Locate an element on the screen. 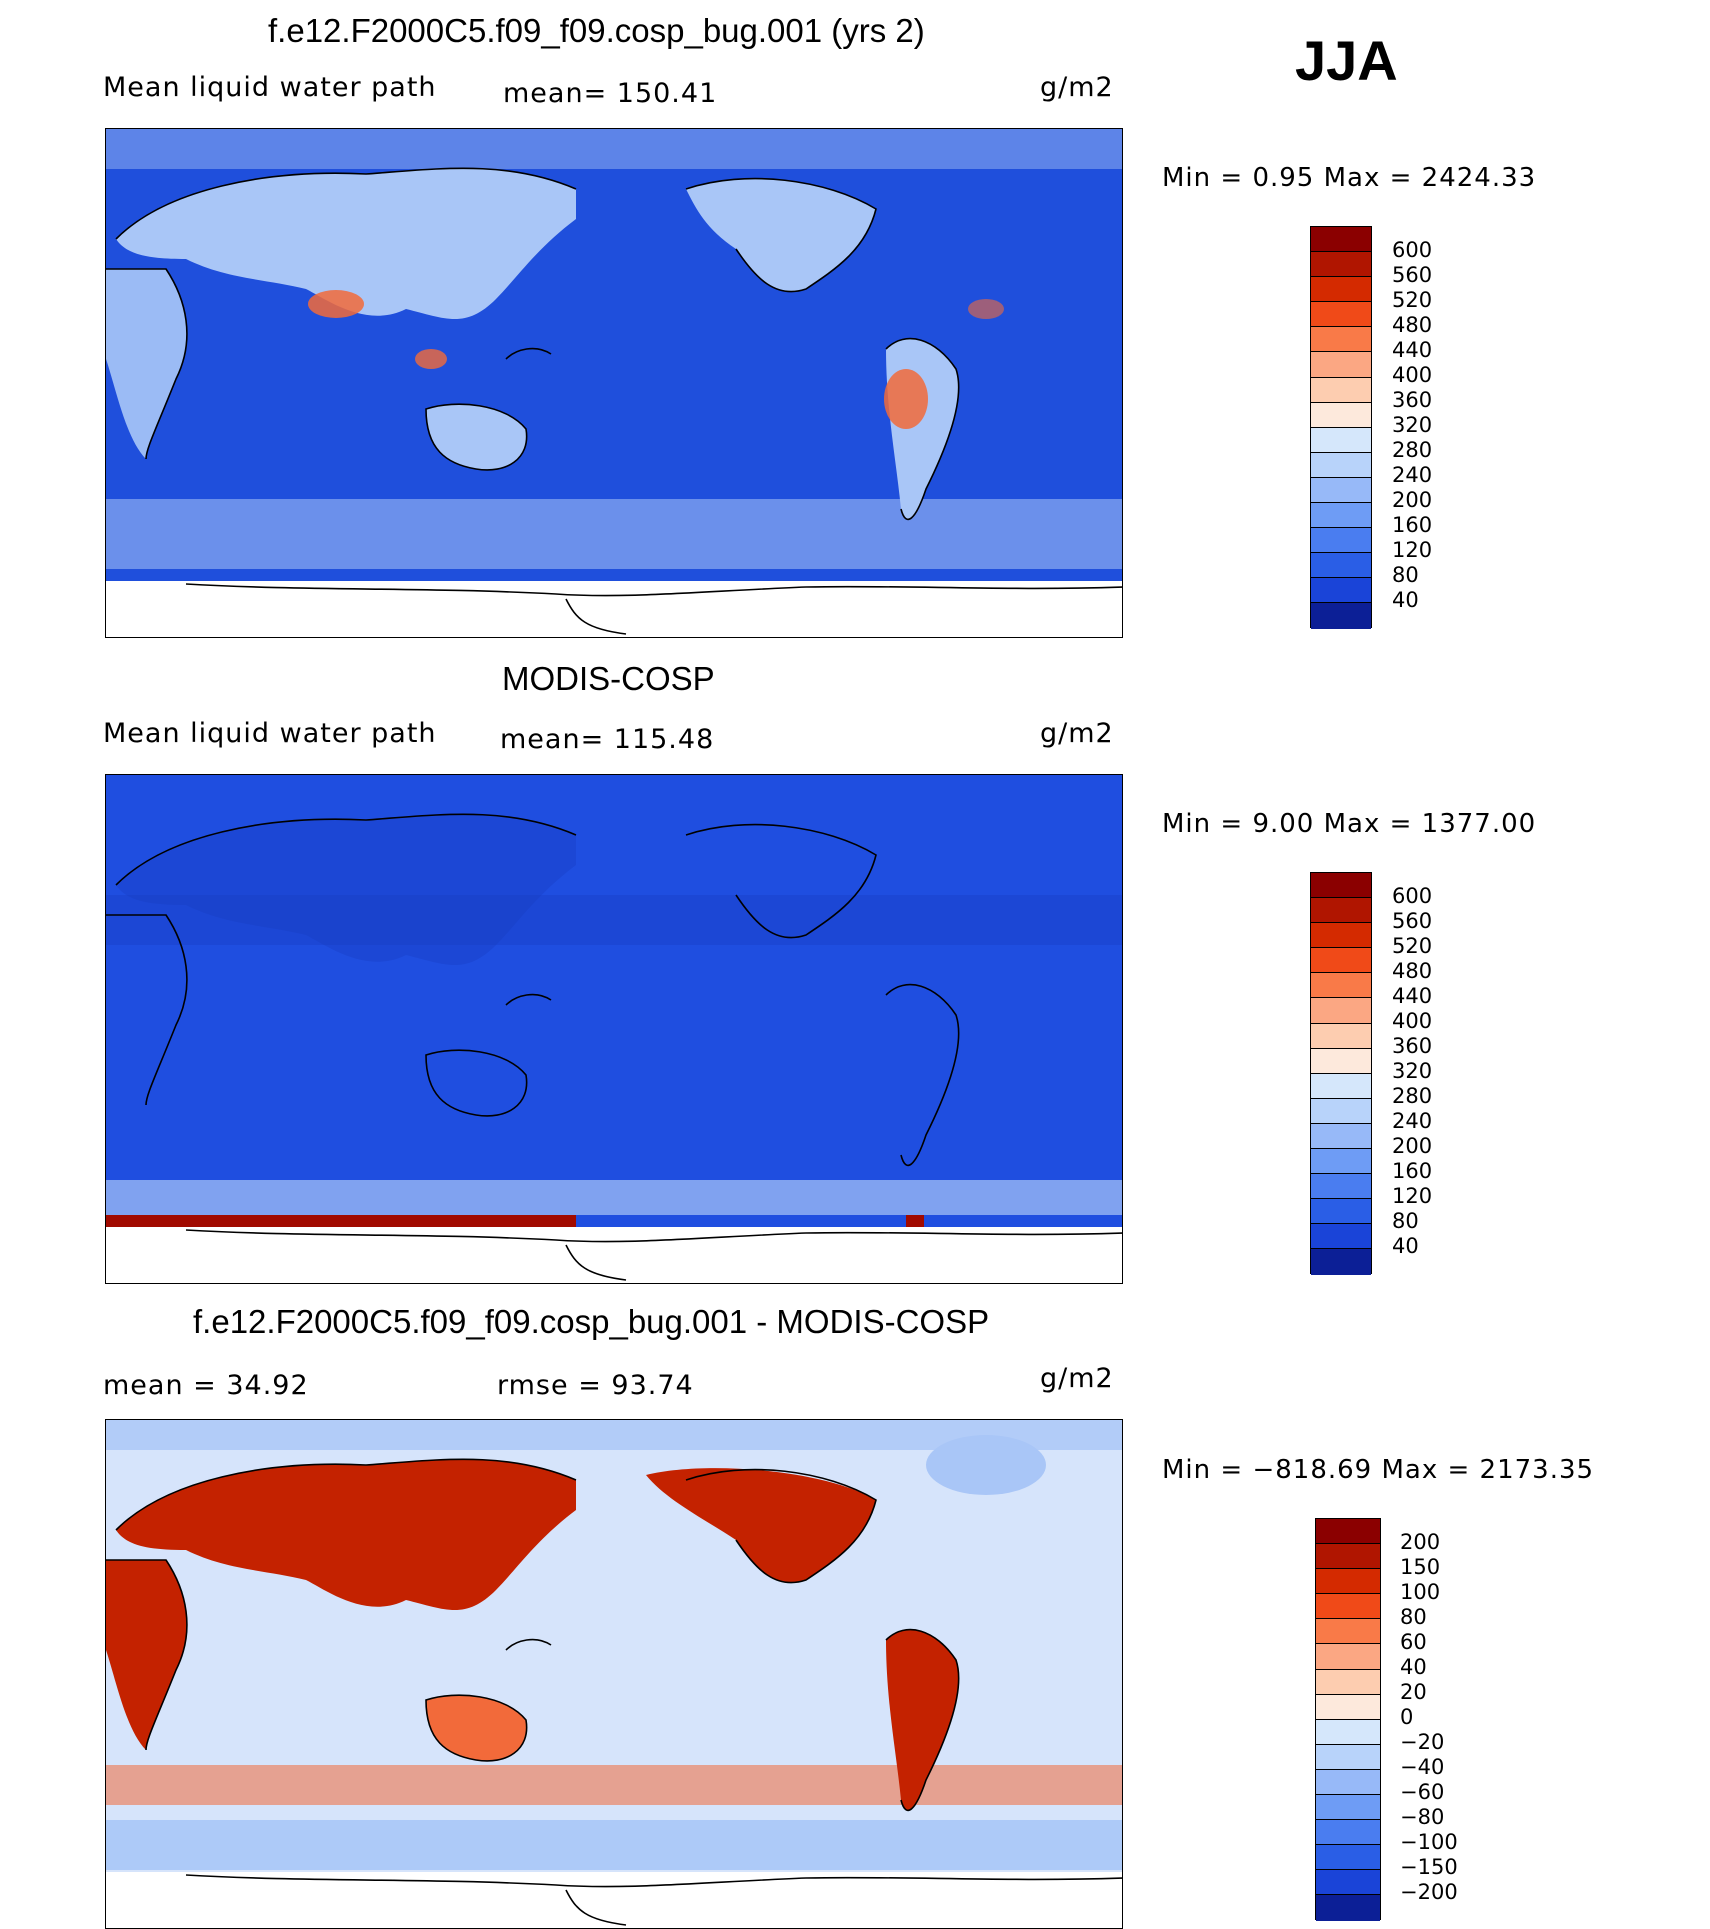 The image size is (1710, 1929). colorbar-tick: −200 is located at coordinates (1429, 1892).